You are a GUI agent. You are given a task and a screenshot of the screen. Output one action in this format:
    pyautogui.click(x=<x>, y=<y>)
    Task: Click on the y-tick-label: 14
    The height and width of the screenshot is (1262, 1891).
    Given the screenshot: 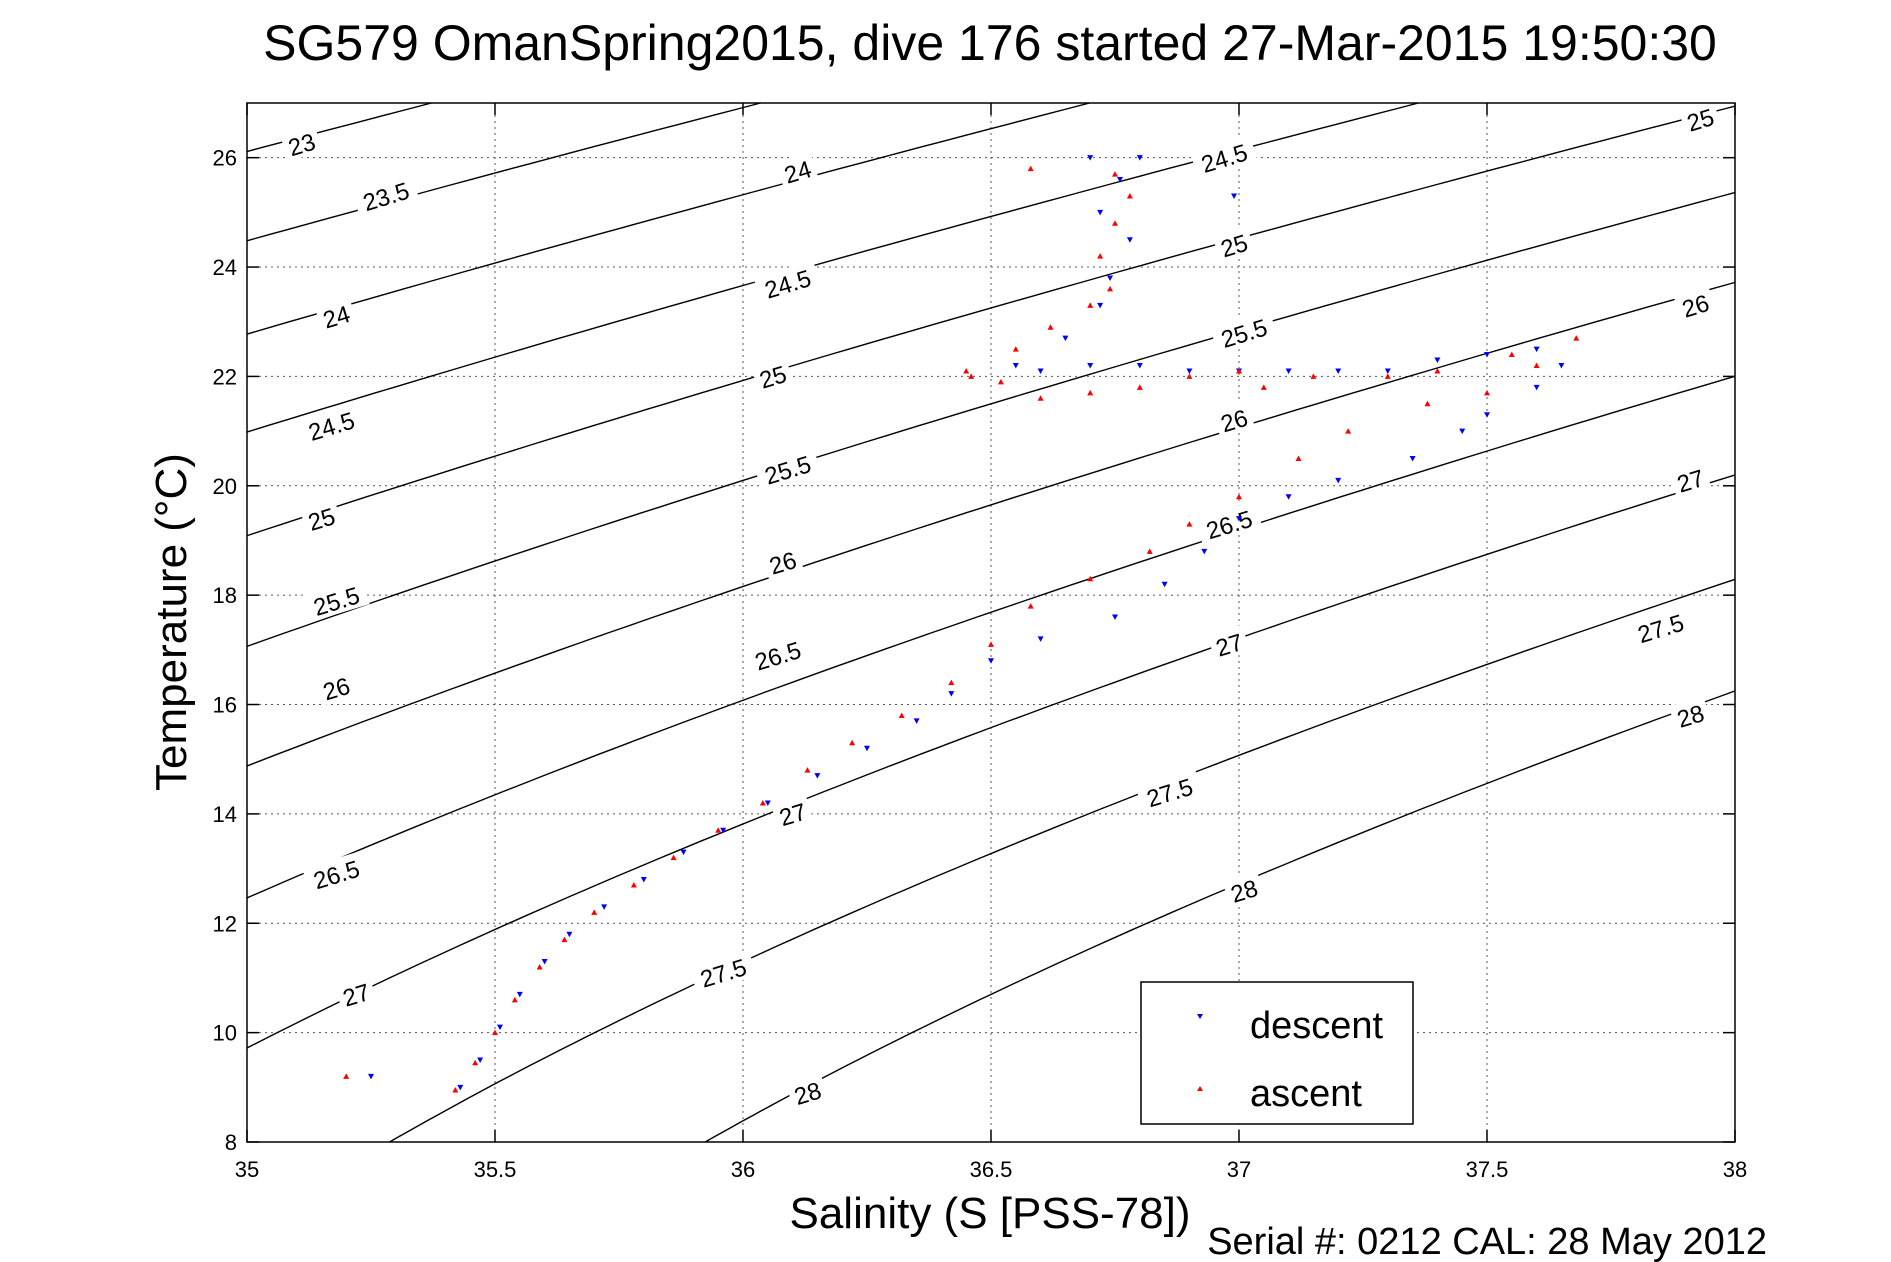 What is the action you would take?
    pyautogui.click(x=225, y=814)
    